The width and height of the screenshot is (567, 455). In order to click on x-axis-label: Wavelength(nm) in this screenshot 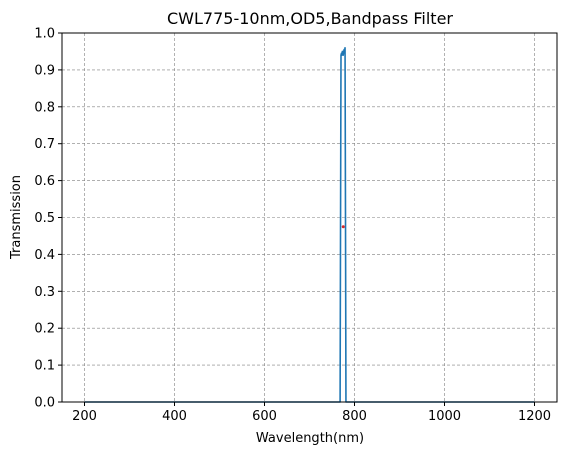, I will do `click(310, 438)`.